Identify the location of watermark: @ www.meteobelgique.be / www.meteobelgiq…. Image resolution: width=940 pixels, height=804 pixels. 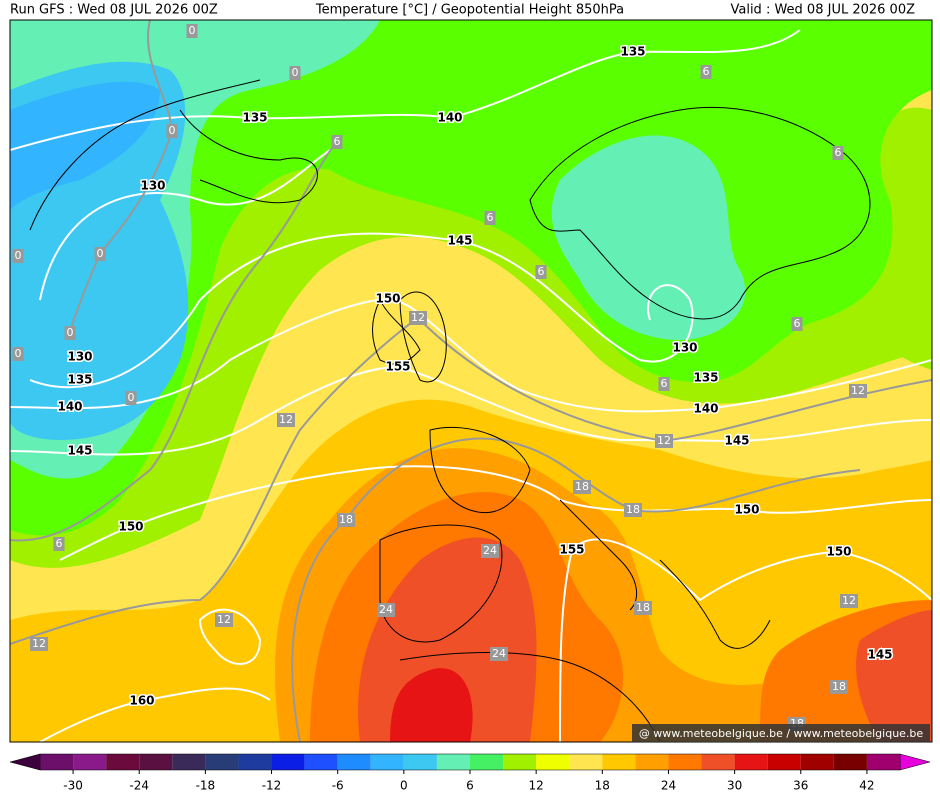
(781, 733).